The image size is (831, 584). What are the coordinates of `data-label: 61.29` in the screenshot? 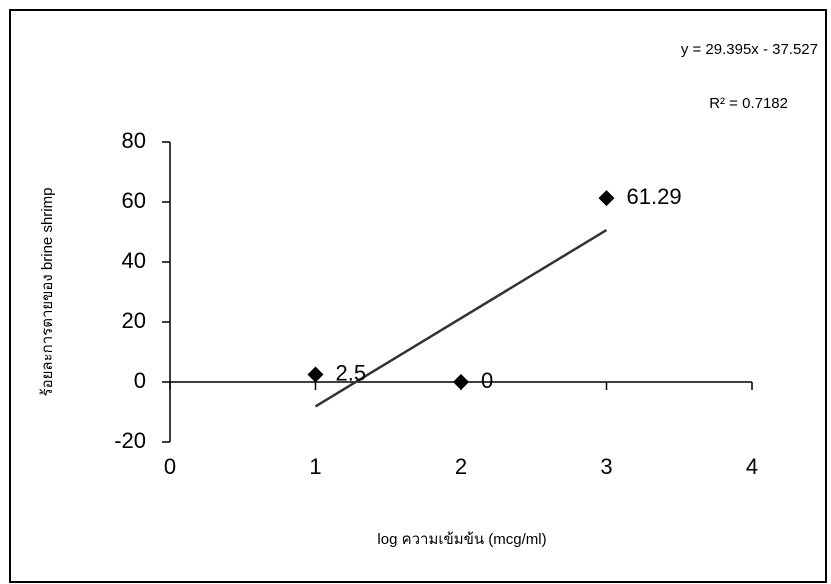 It's located at (654, 196).